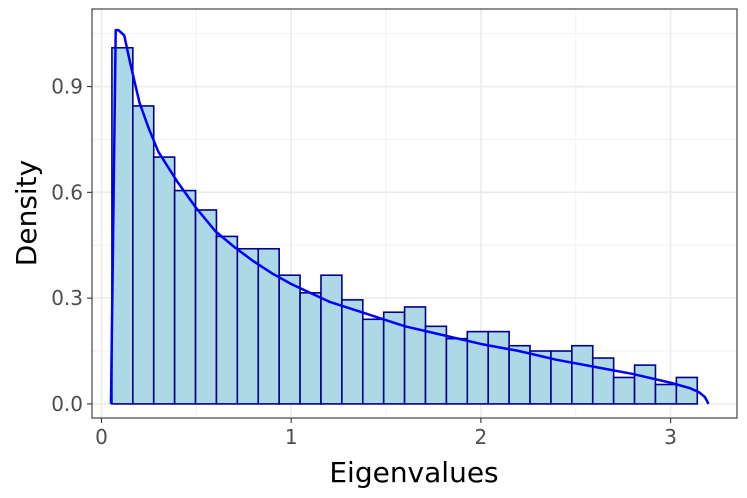 The image size is (747, 498). Describe the element at coordinates (26, 213) in the screenshot. I see `y-axis-title: Density` at that location.